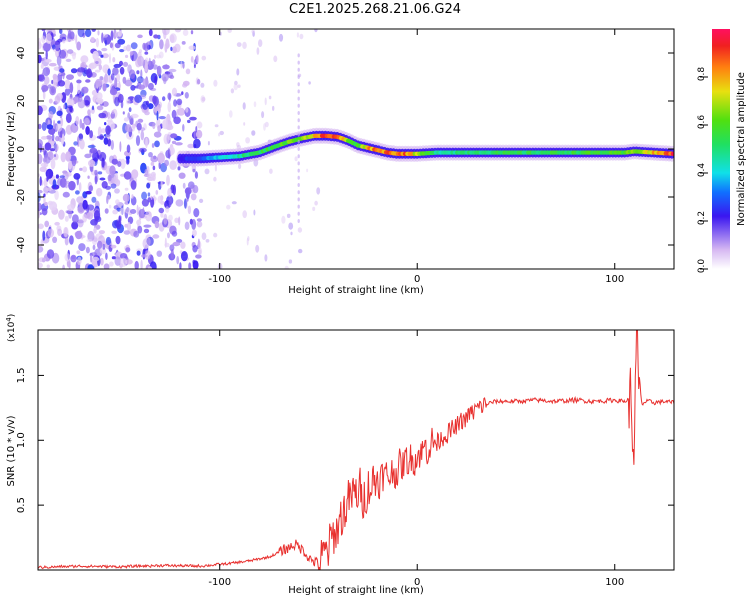 This screenshot has height=600, width=750. What do you see at coordinates (356, 590) in the screenshot?
I see `snr-xlabel: Height of straight line (km)` at bounding box center [356, 590].